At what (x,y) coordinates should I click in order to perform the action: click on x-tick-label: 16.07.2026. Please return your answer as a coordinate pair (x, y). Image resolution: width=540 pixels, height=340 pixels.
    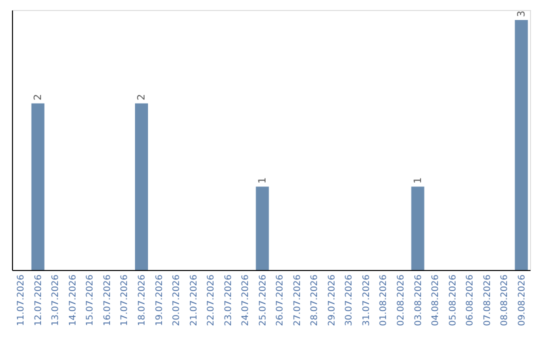
    Looking at the image, I should click on (107, 300).